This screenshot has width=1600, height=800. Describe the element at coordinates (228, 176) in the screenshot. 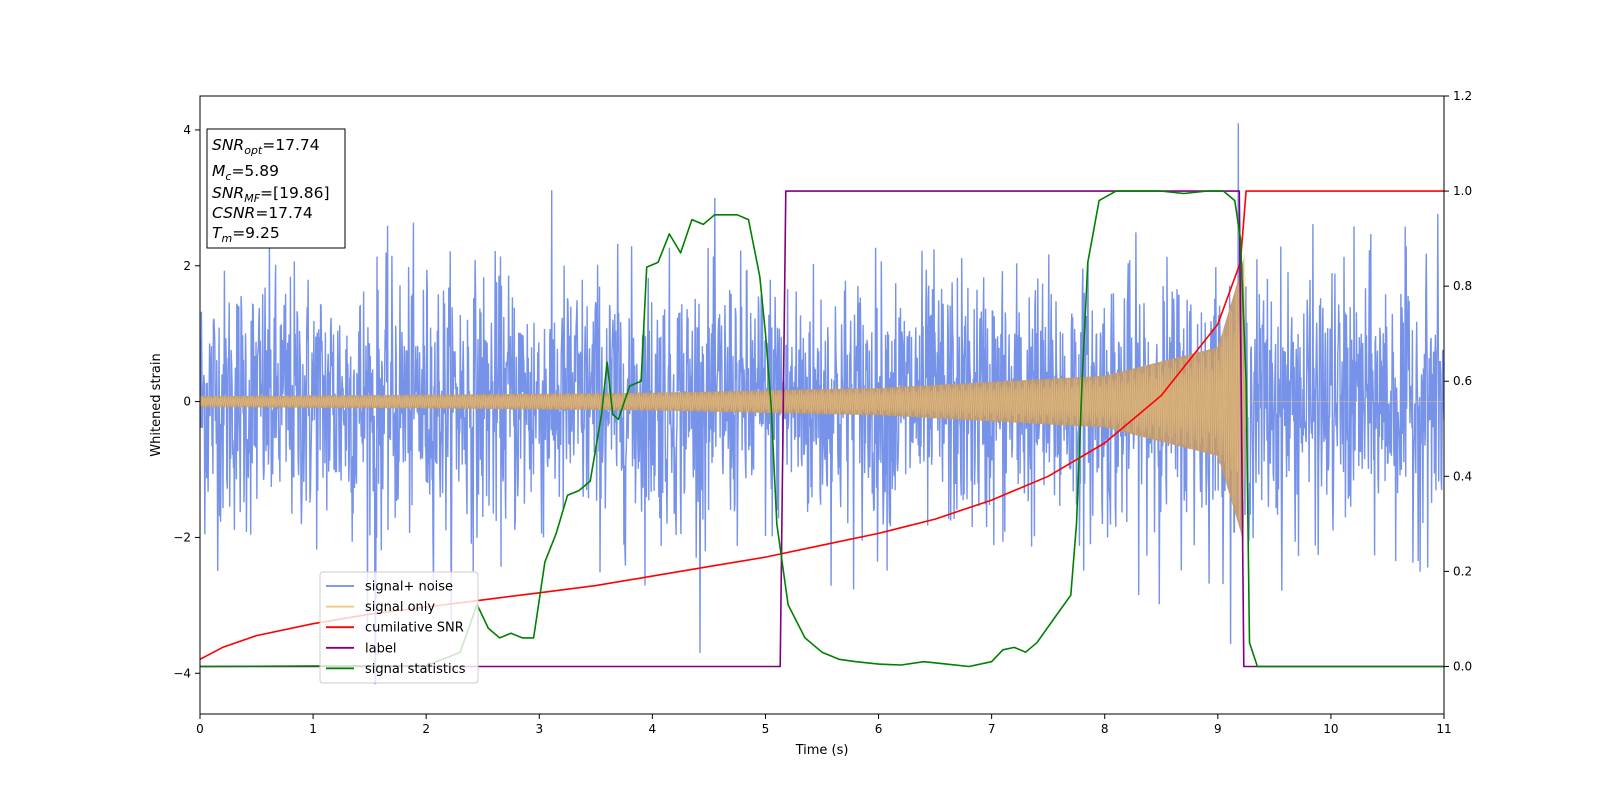

I see `annotation-subscript: c` at that location.